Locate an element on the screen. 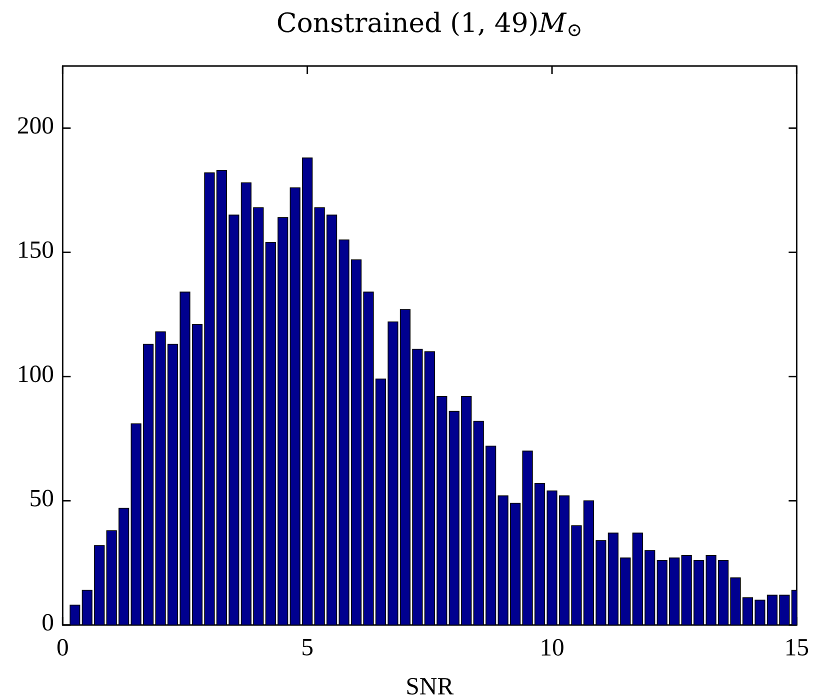  y-tick-label: 100 is located at coordinates (36, 374).